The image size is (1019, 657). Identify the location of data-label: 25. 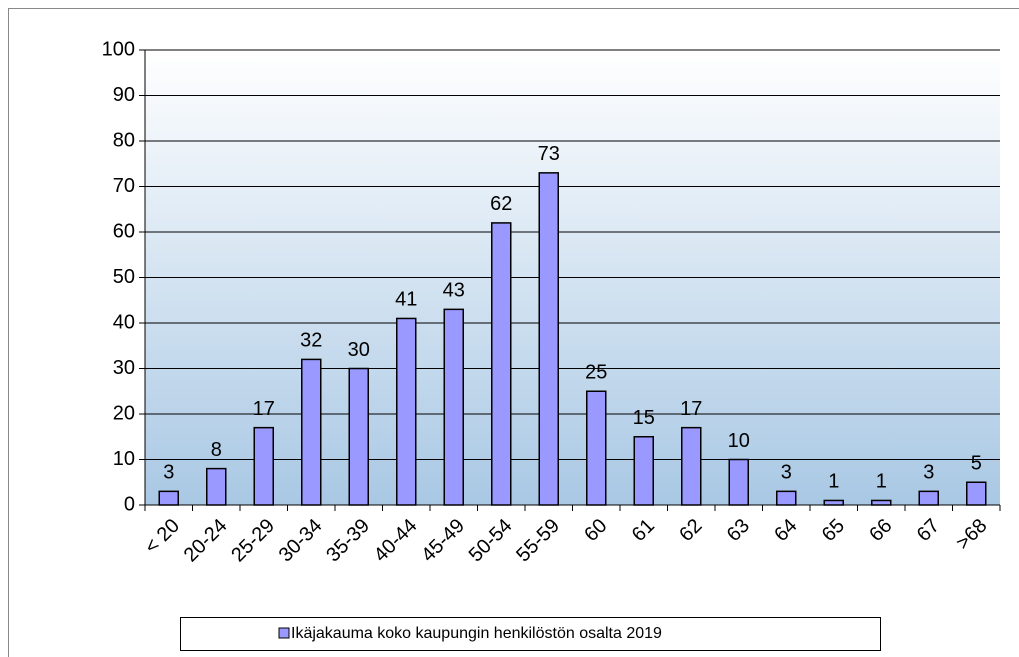
(596, 373).